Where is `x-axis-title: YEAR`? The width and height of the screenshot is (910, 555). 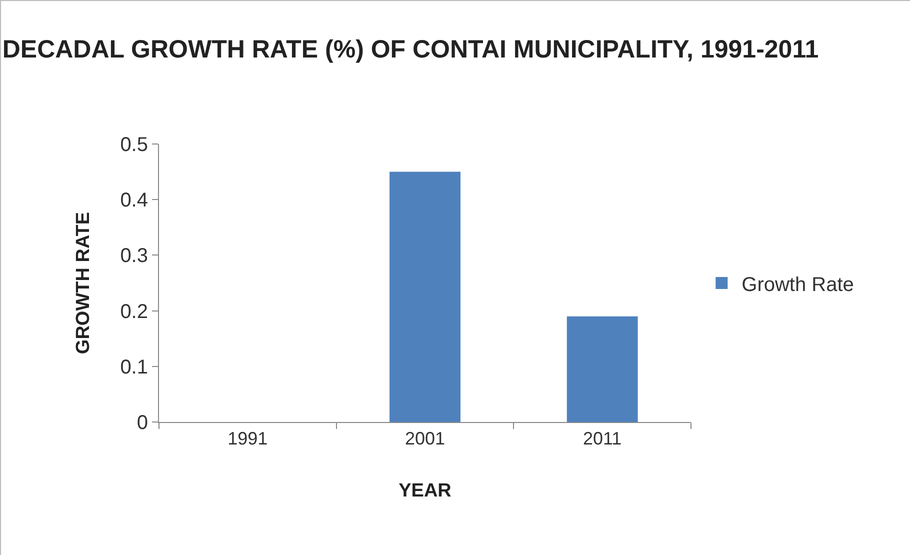 x-axis-title: YEAR is located at coordinates (425, 491).